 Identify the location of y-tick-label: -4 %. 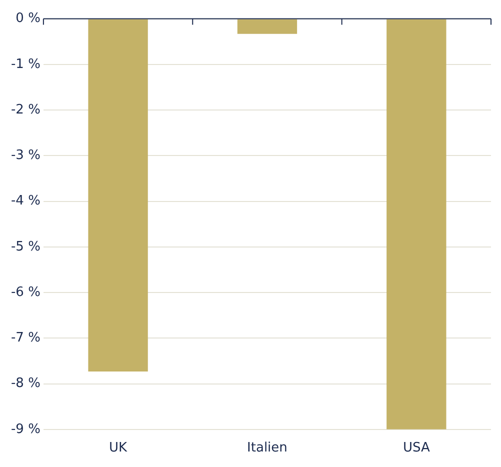
(25, 201).